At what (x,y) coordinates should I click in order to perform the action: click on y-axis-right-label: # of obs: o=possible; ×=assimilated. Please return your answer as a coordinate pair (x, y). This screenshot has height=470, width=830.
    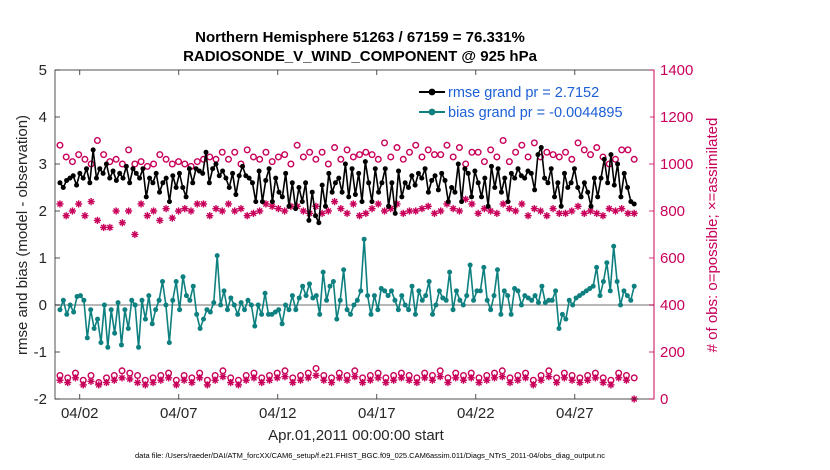
    Looking at the image, I should click on (712, 235).